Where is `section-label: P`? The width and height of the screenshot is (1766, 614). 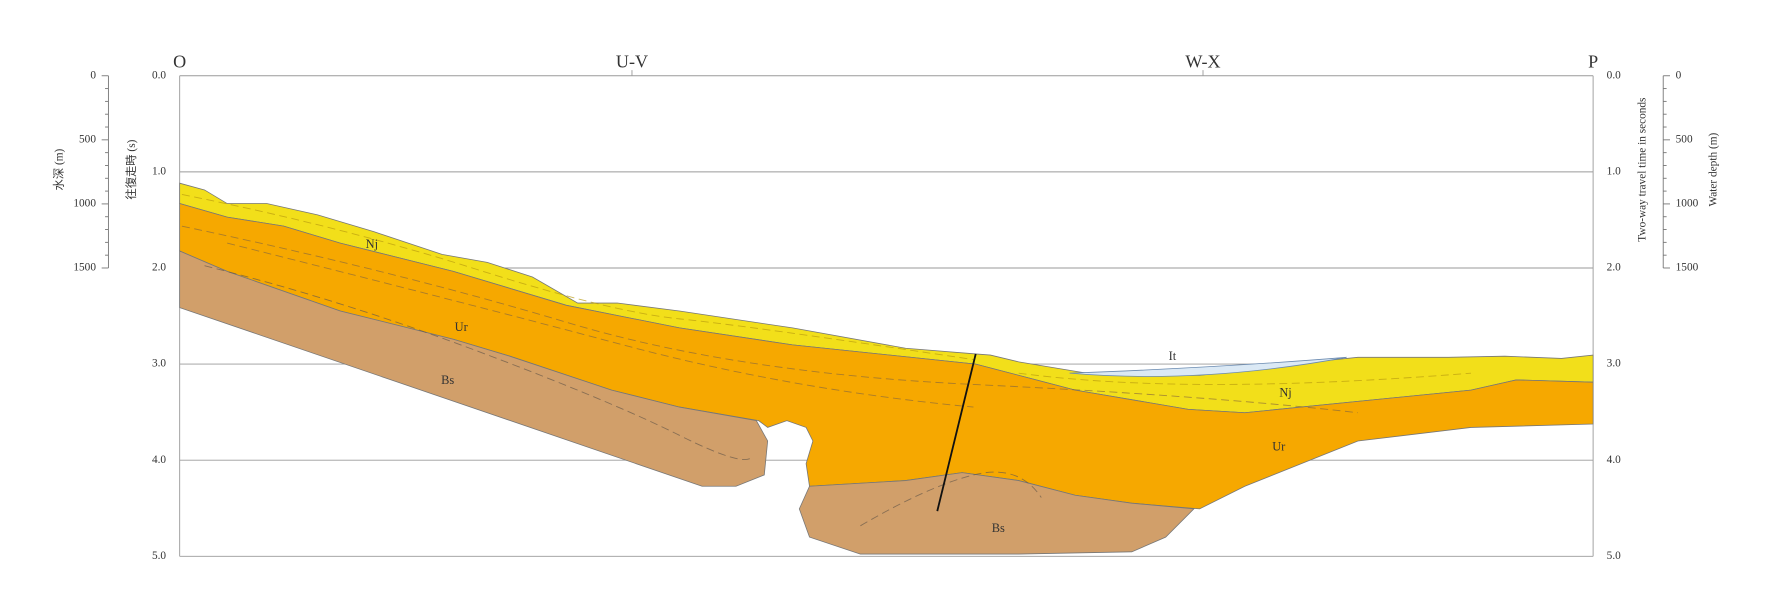
section-label: P is located at coordinates (1593, 61).